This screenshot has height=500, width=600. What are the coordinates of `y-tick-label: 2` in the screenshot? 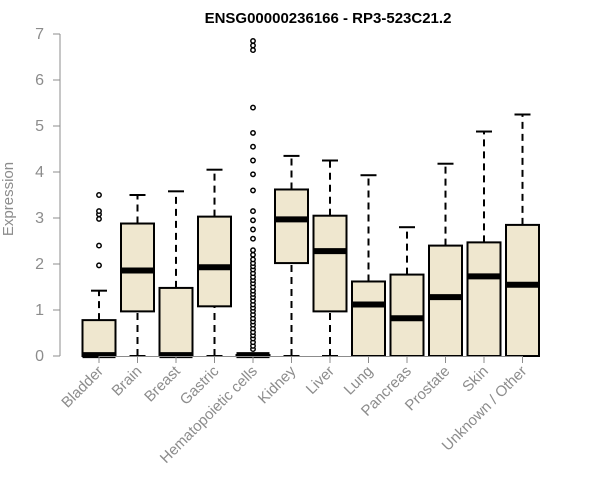 It's located at (39, 264).